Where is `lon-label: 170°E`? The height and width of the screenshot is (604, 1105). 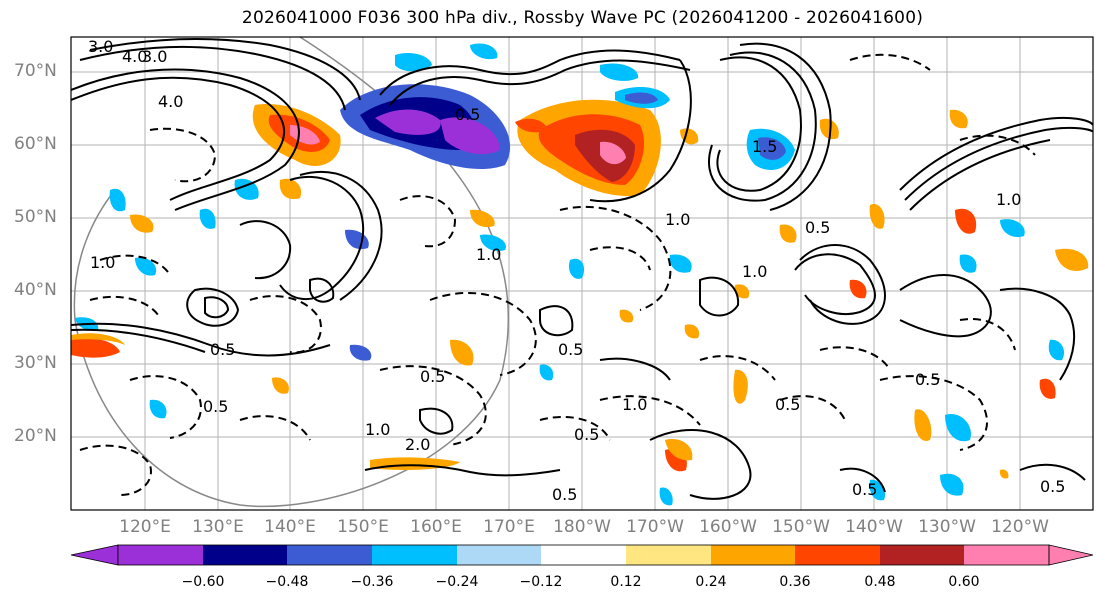 lon-label: 170°E is located at coordinates (509, 527).